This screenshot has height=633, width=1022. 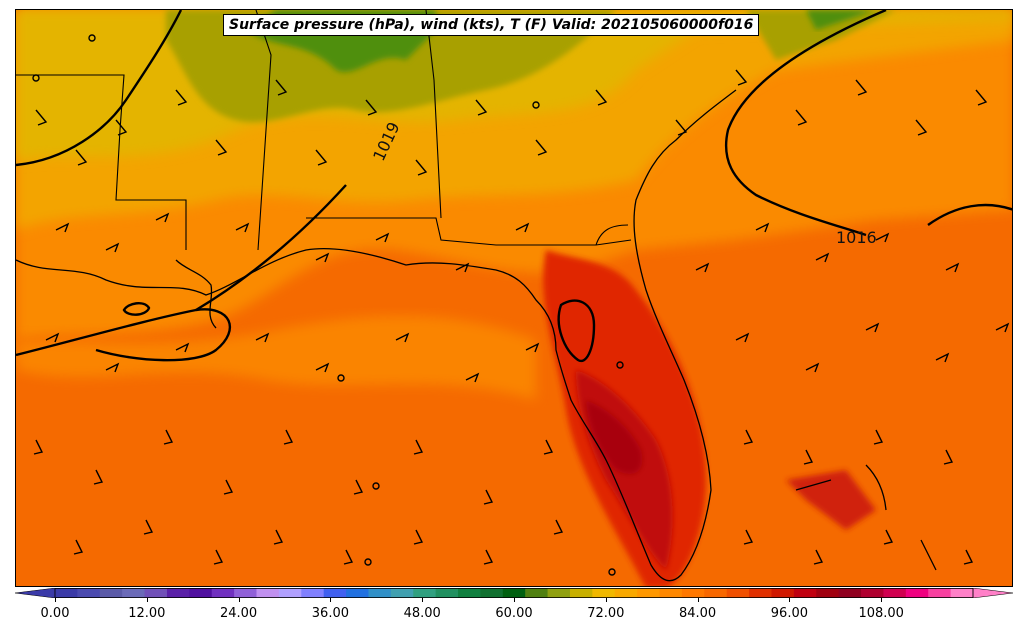 I want to click on colorbar-tick-label: 96.00, so click(x=789, y=613).